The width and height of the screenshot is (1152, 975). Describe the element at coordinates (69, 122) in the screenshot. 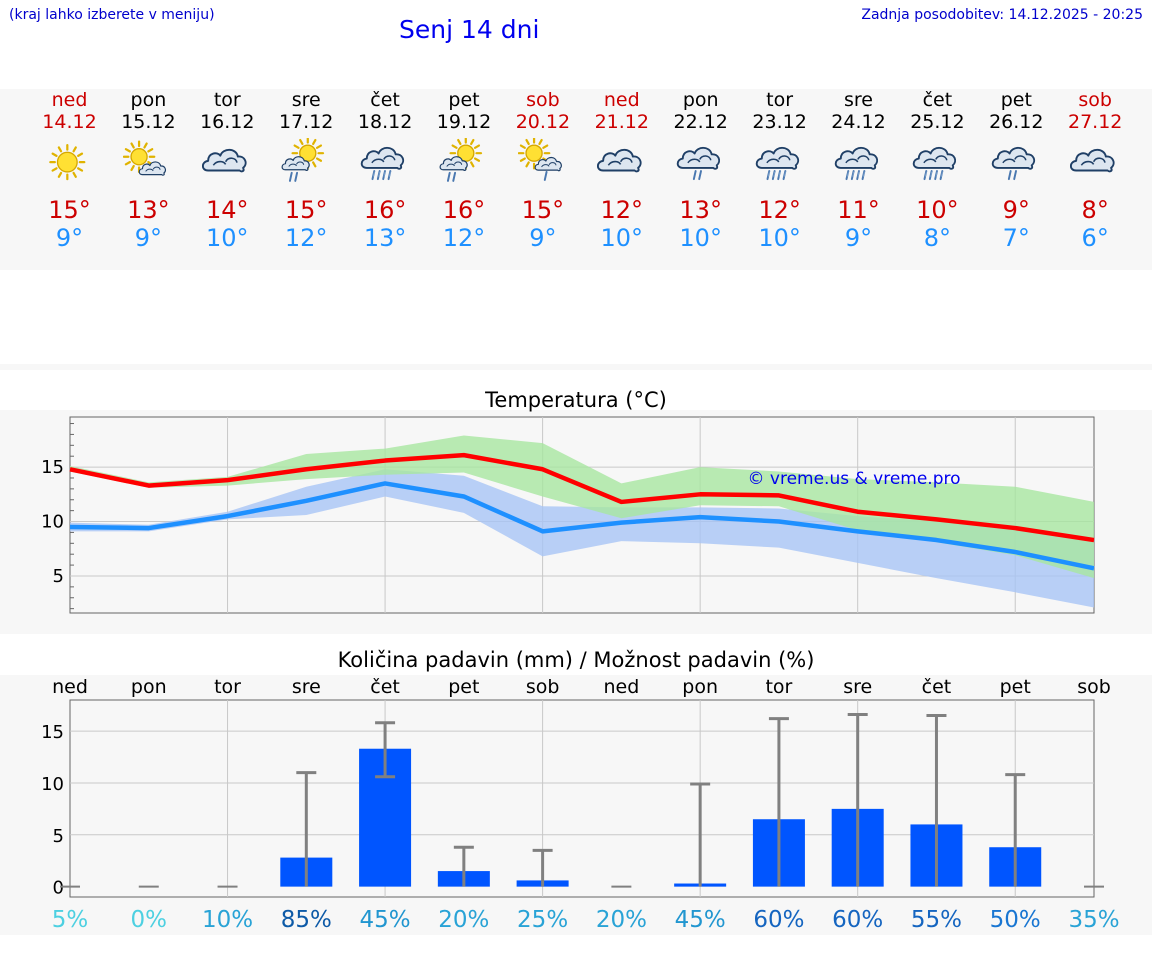

I see `day-date: 14.12` at that location.